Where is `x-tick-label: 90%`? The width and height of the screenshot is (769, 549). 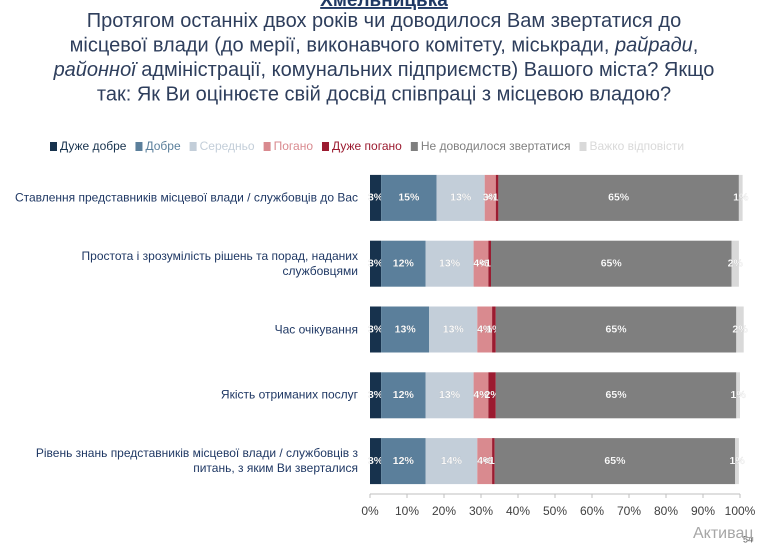 x-tick-label: 90% is located at coordinates (703, 511).